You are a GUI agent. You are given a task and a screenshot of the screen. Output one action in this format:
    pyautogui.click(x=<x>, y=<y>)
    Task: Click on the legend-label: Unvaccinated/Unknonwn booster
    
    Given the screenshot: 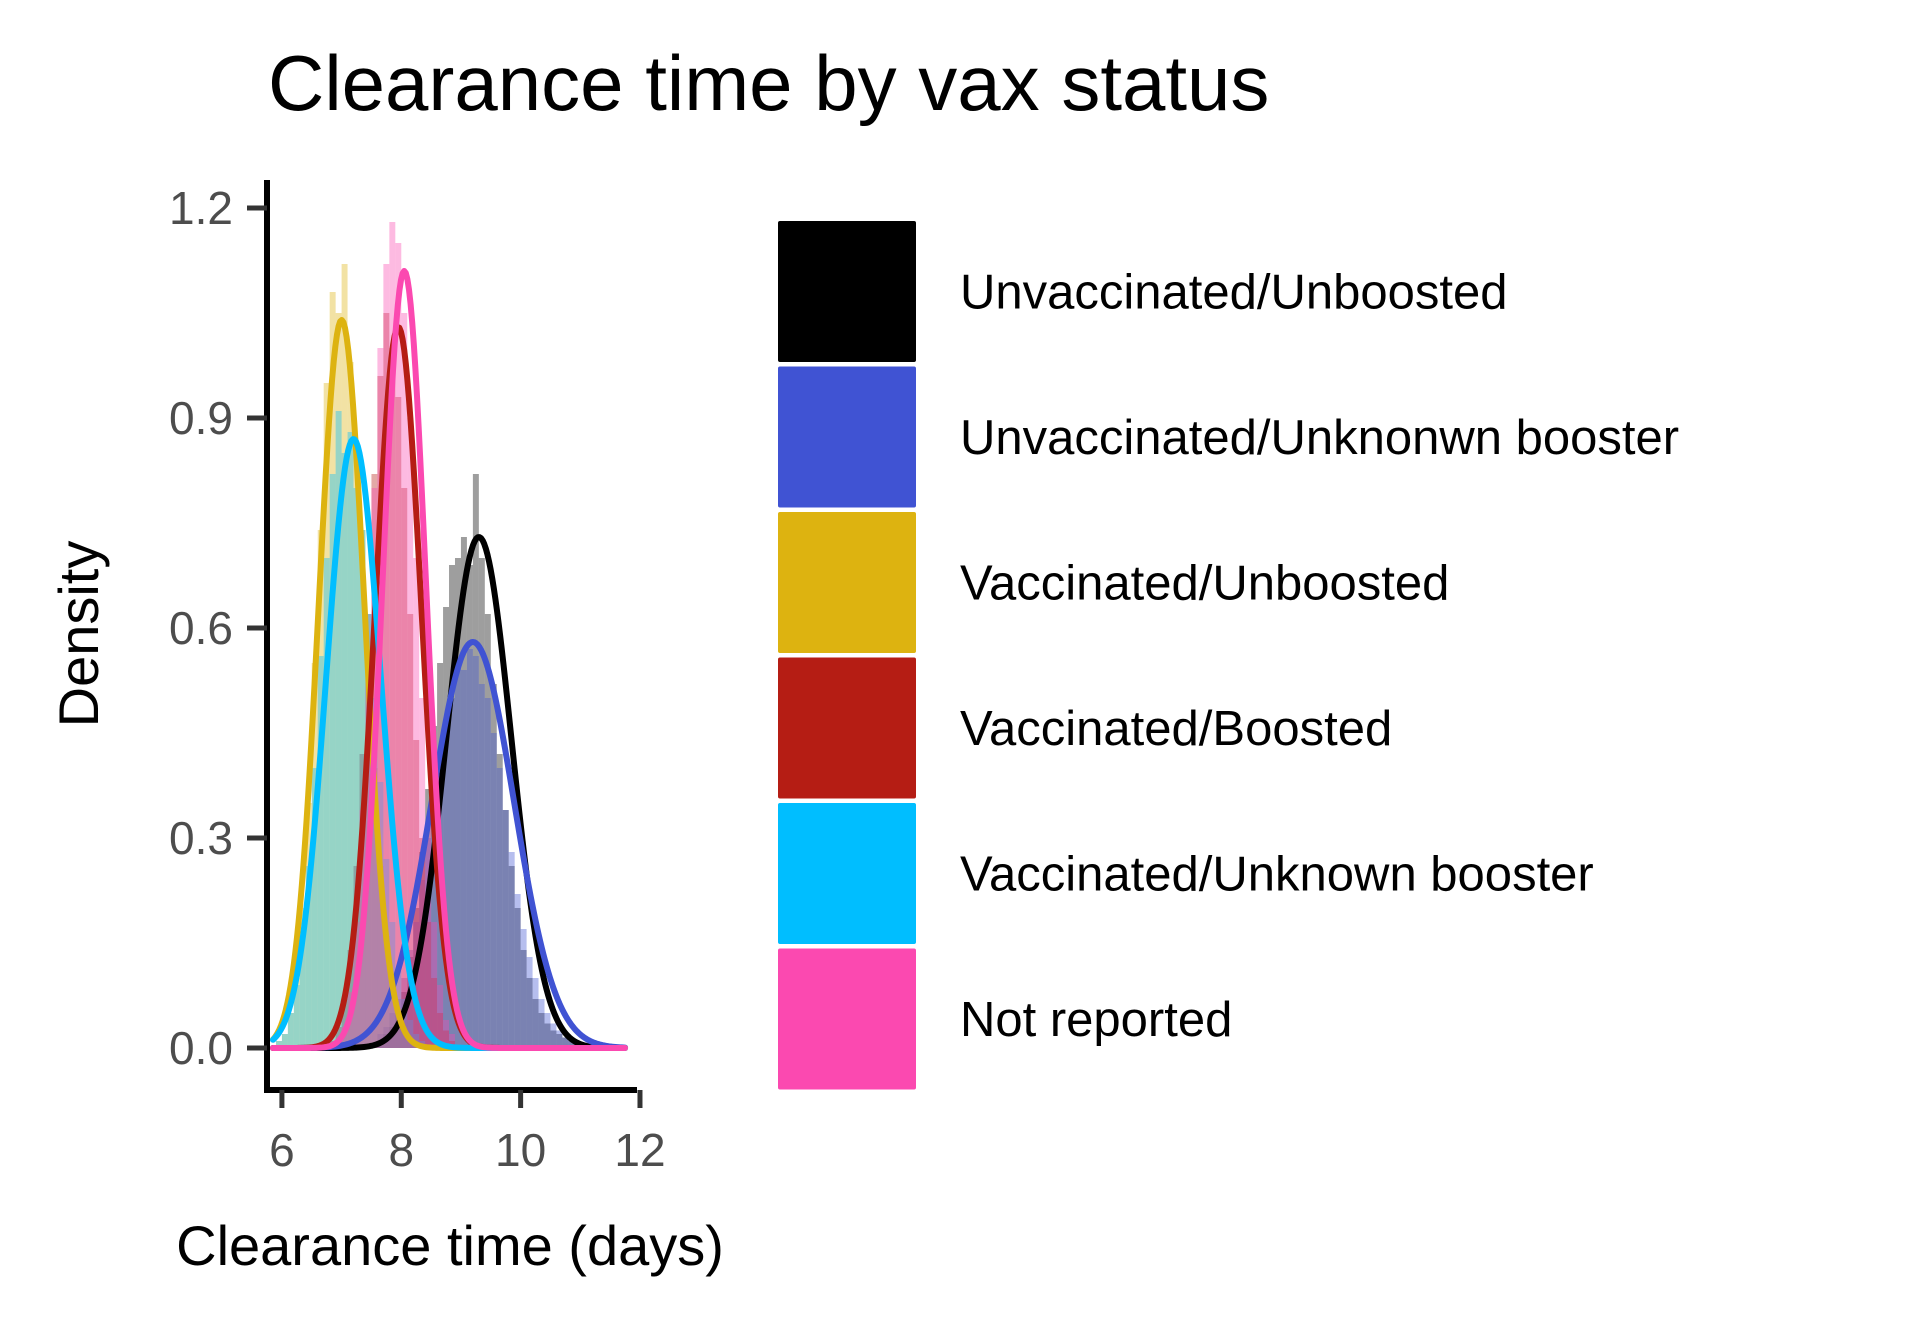 What is the action you would take?
    pyautogui.click(x=1319, y=438)
    